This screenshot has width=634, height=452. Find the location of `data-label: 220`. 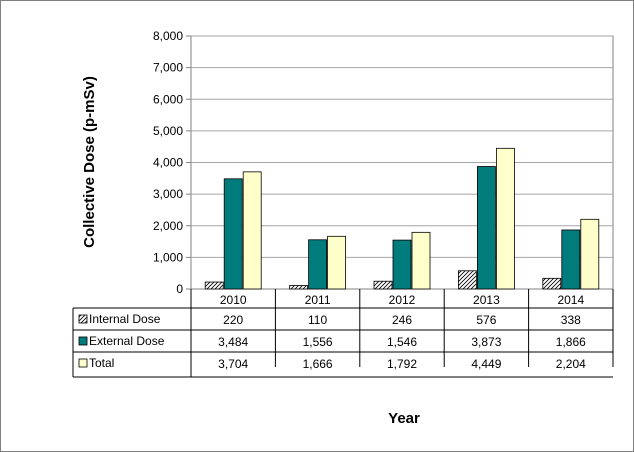

data-label: 220 is located at coordinates (233, 320).